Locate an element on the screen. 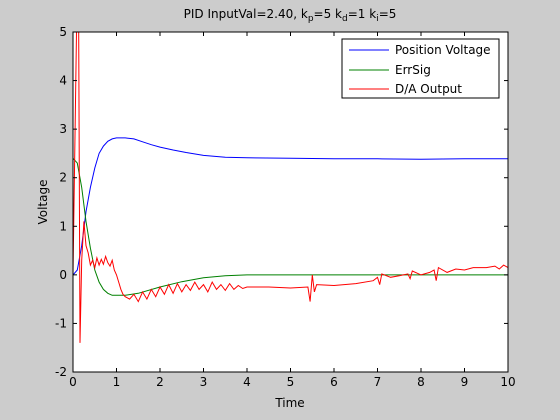  y-tick-label: -2 is located at coordinates (61, 372).